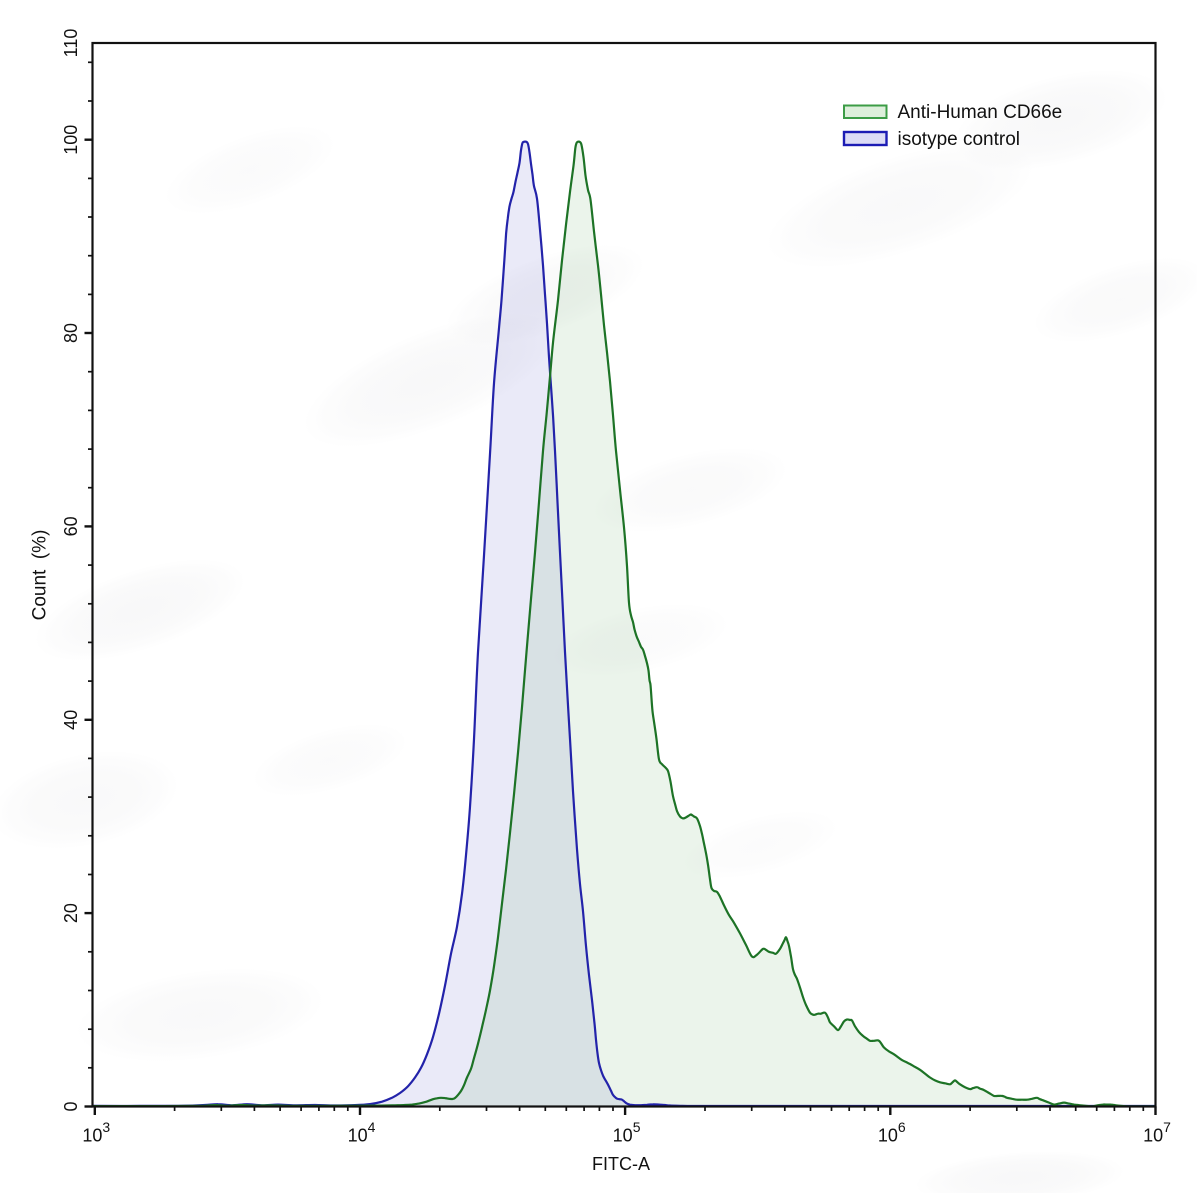  What do you see at coordinates (1157, 1132) in the screenshot?
I see `svg-text: 107` at bounding box center [1157, 1132].